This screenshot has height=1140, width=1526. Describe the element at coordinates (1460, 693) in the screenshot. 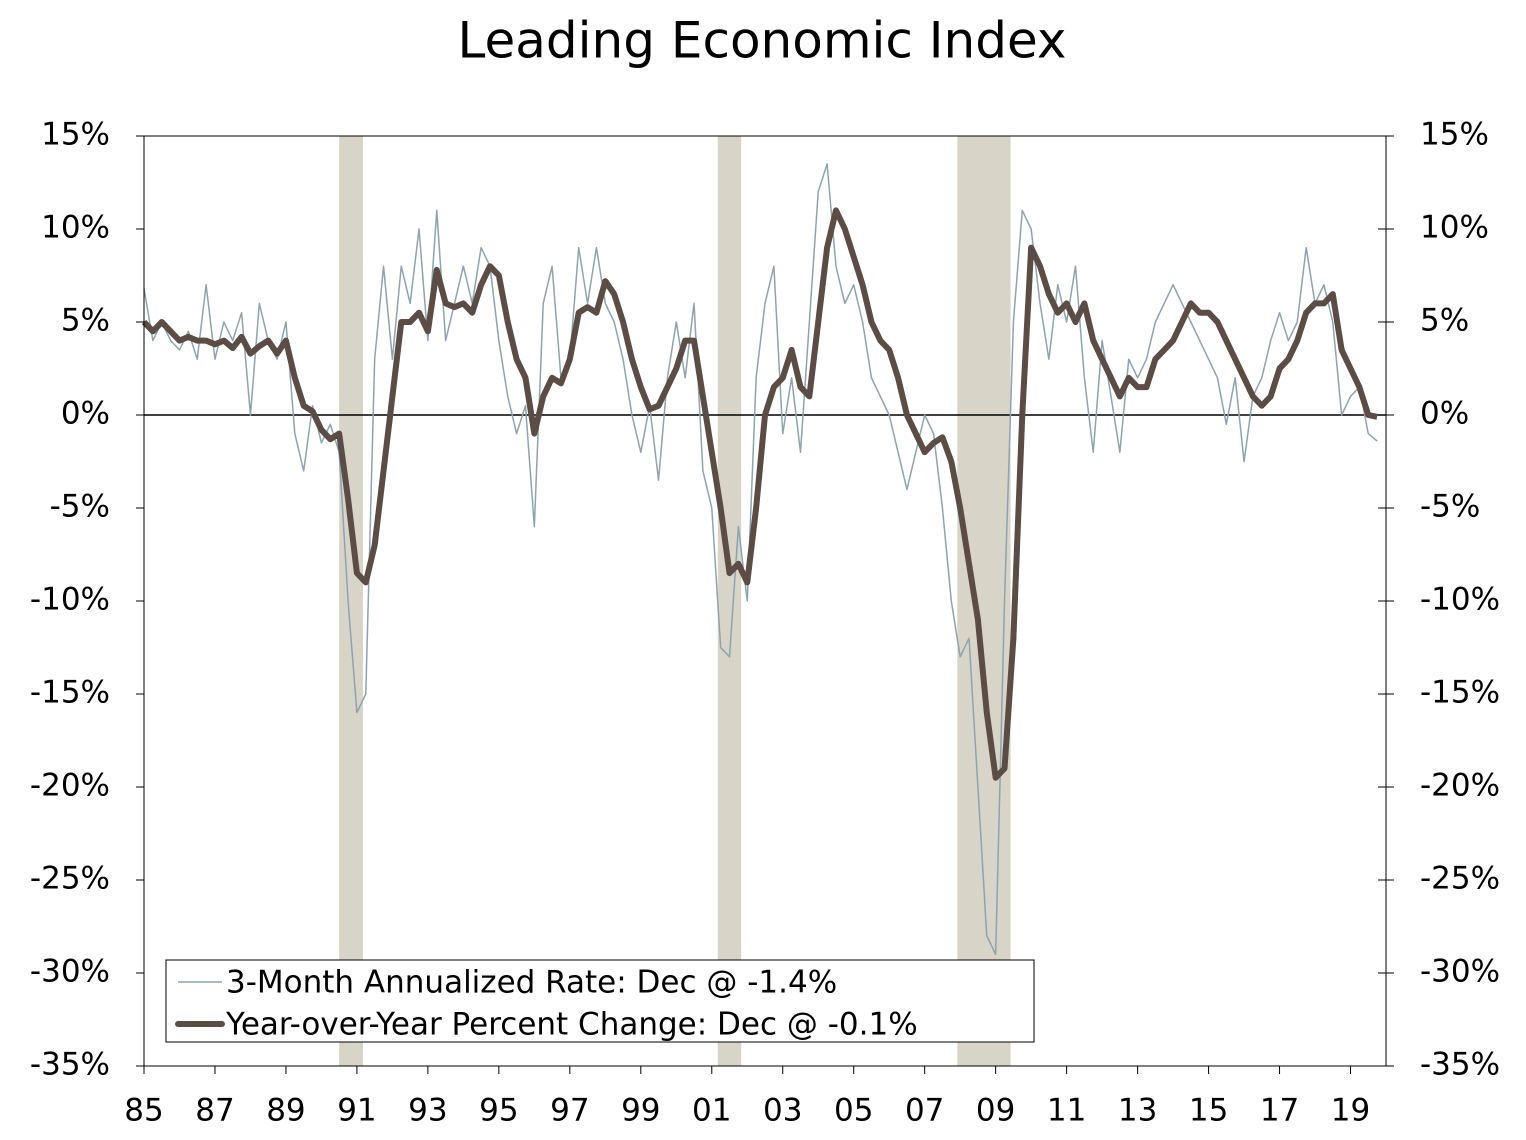

I see `y2-tick-label: -15%` at that location.